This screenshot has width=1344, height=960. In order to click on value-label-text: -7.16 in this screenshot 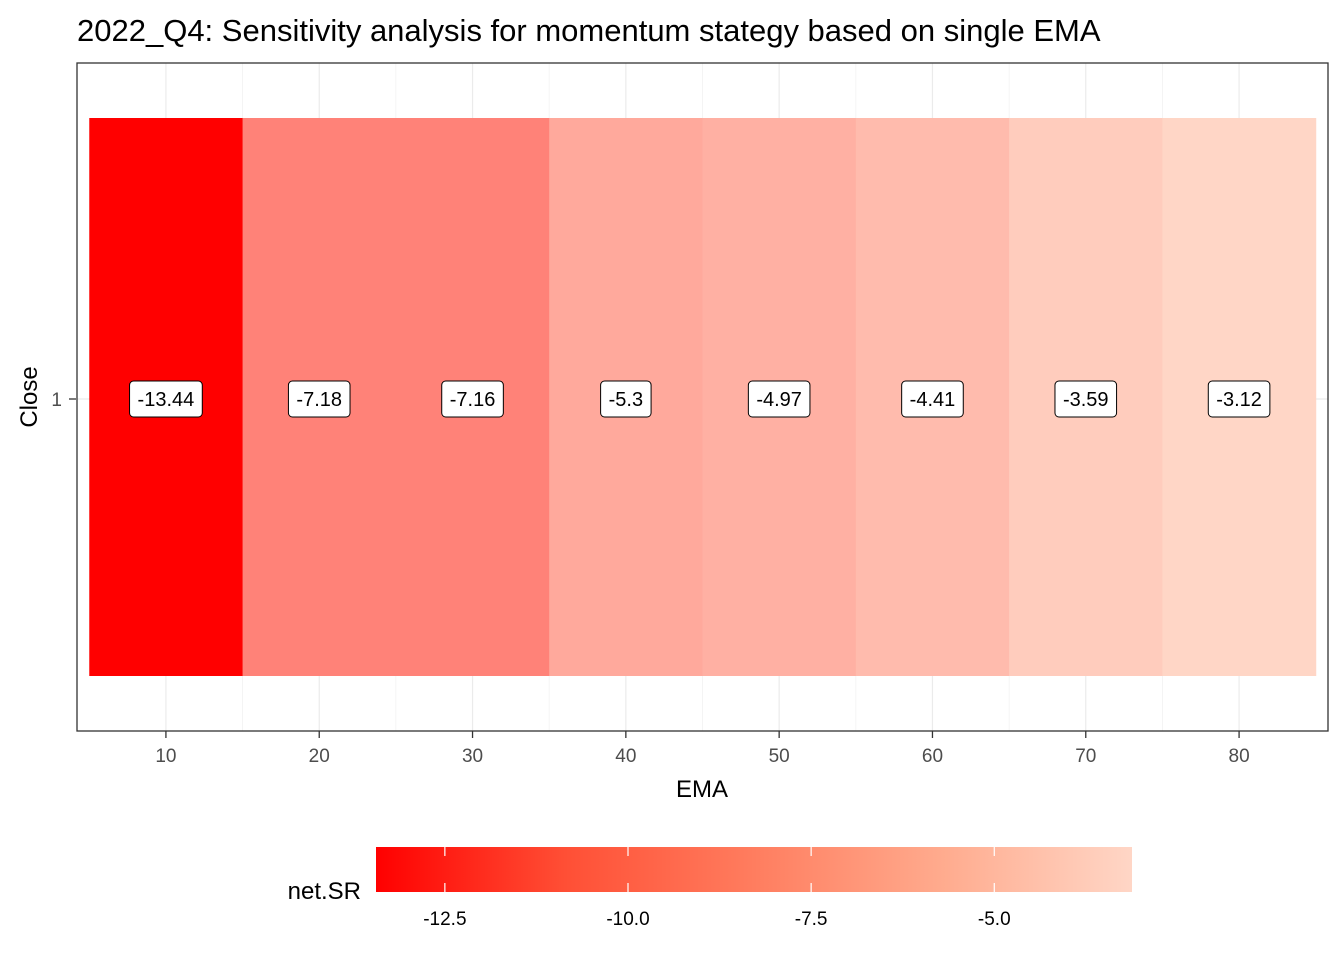, I will do `click(473, 400)`.